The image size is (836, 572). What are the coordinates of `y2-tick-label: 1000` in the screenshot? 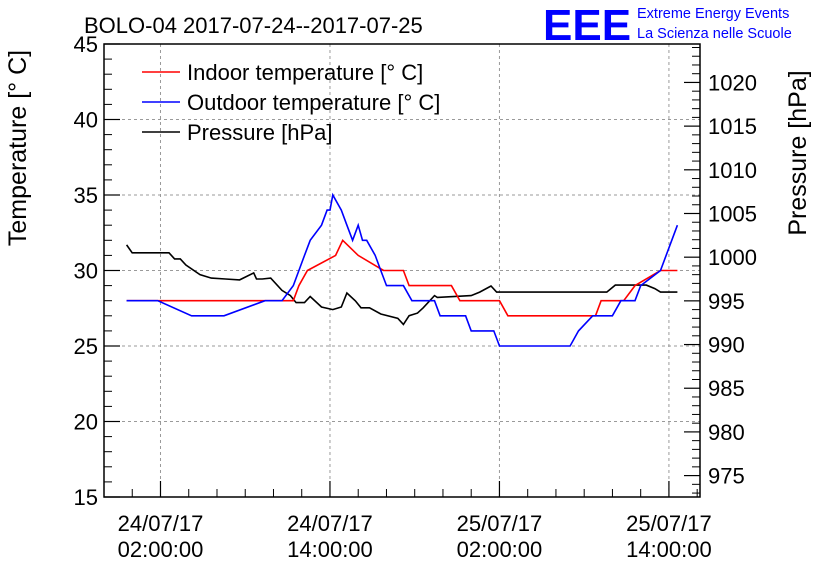 It's located at (732, 257).